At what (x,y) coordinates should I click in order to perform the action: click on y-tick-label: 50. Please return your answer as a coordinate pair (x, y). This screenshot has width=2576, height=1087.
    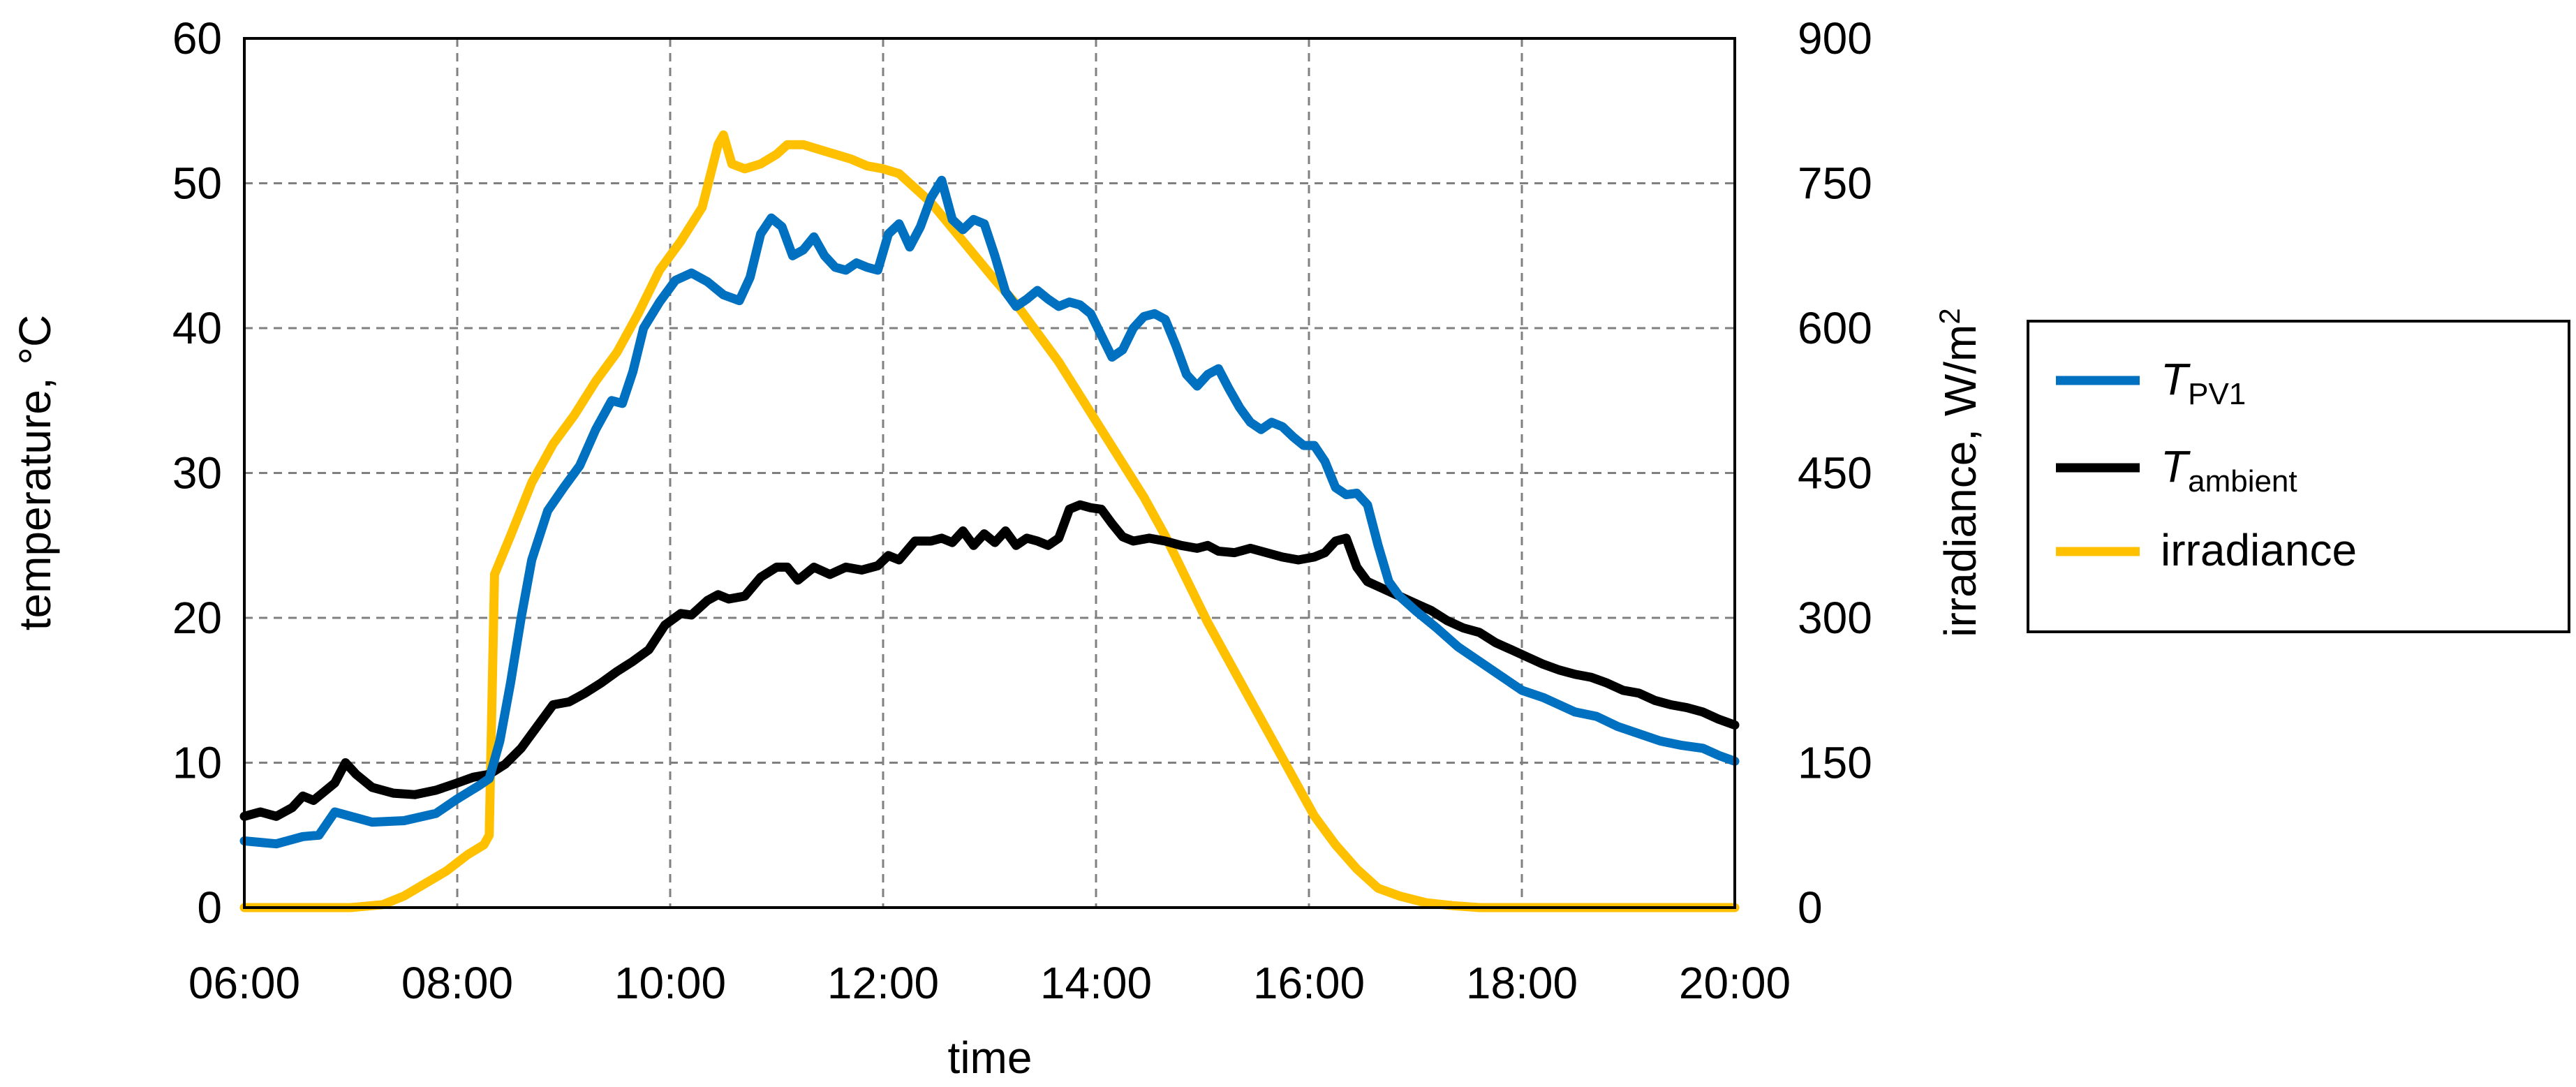
    Looking at the image, I should click on (197, 183).